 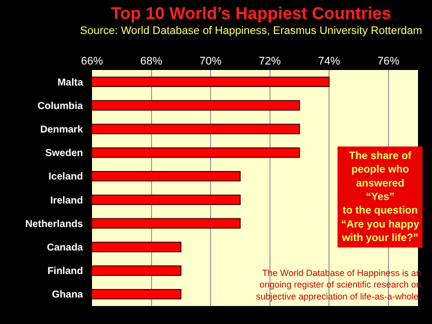 What do you see at coordinates (380, 197) in the screenshot?
I see `annotation: The share of people who answered “Yes” to the question “Are you happy with your life?”` at bounding box center [380, 197].